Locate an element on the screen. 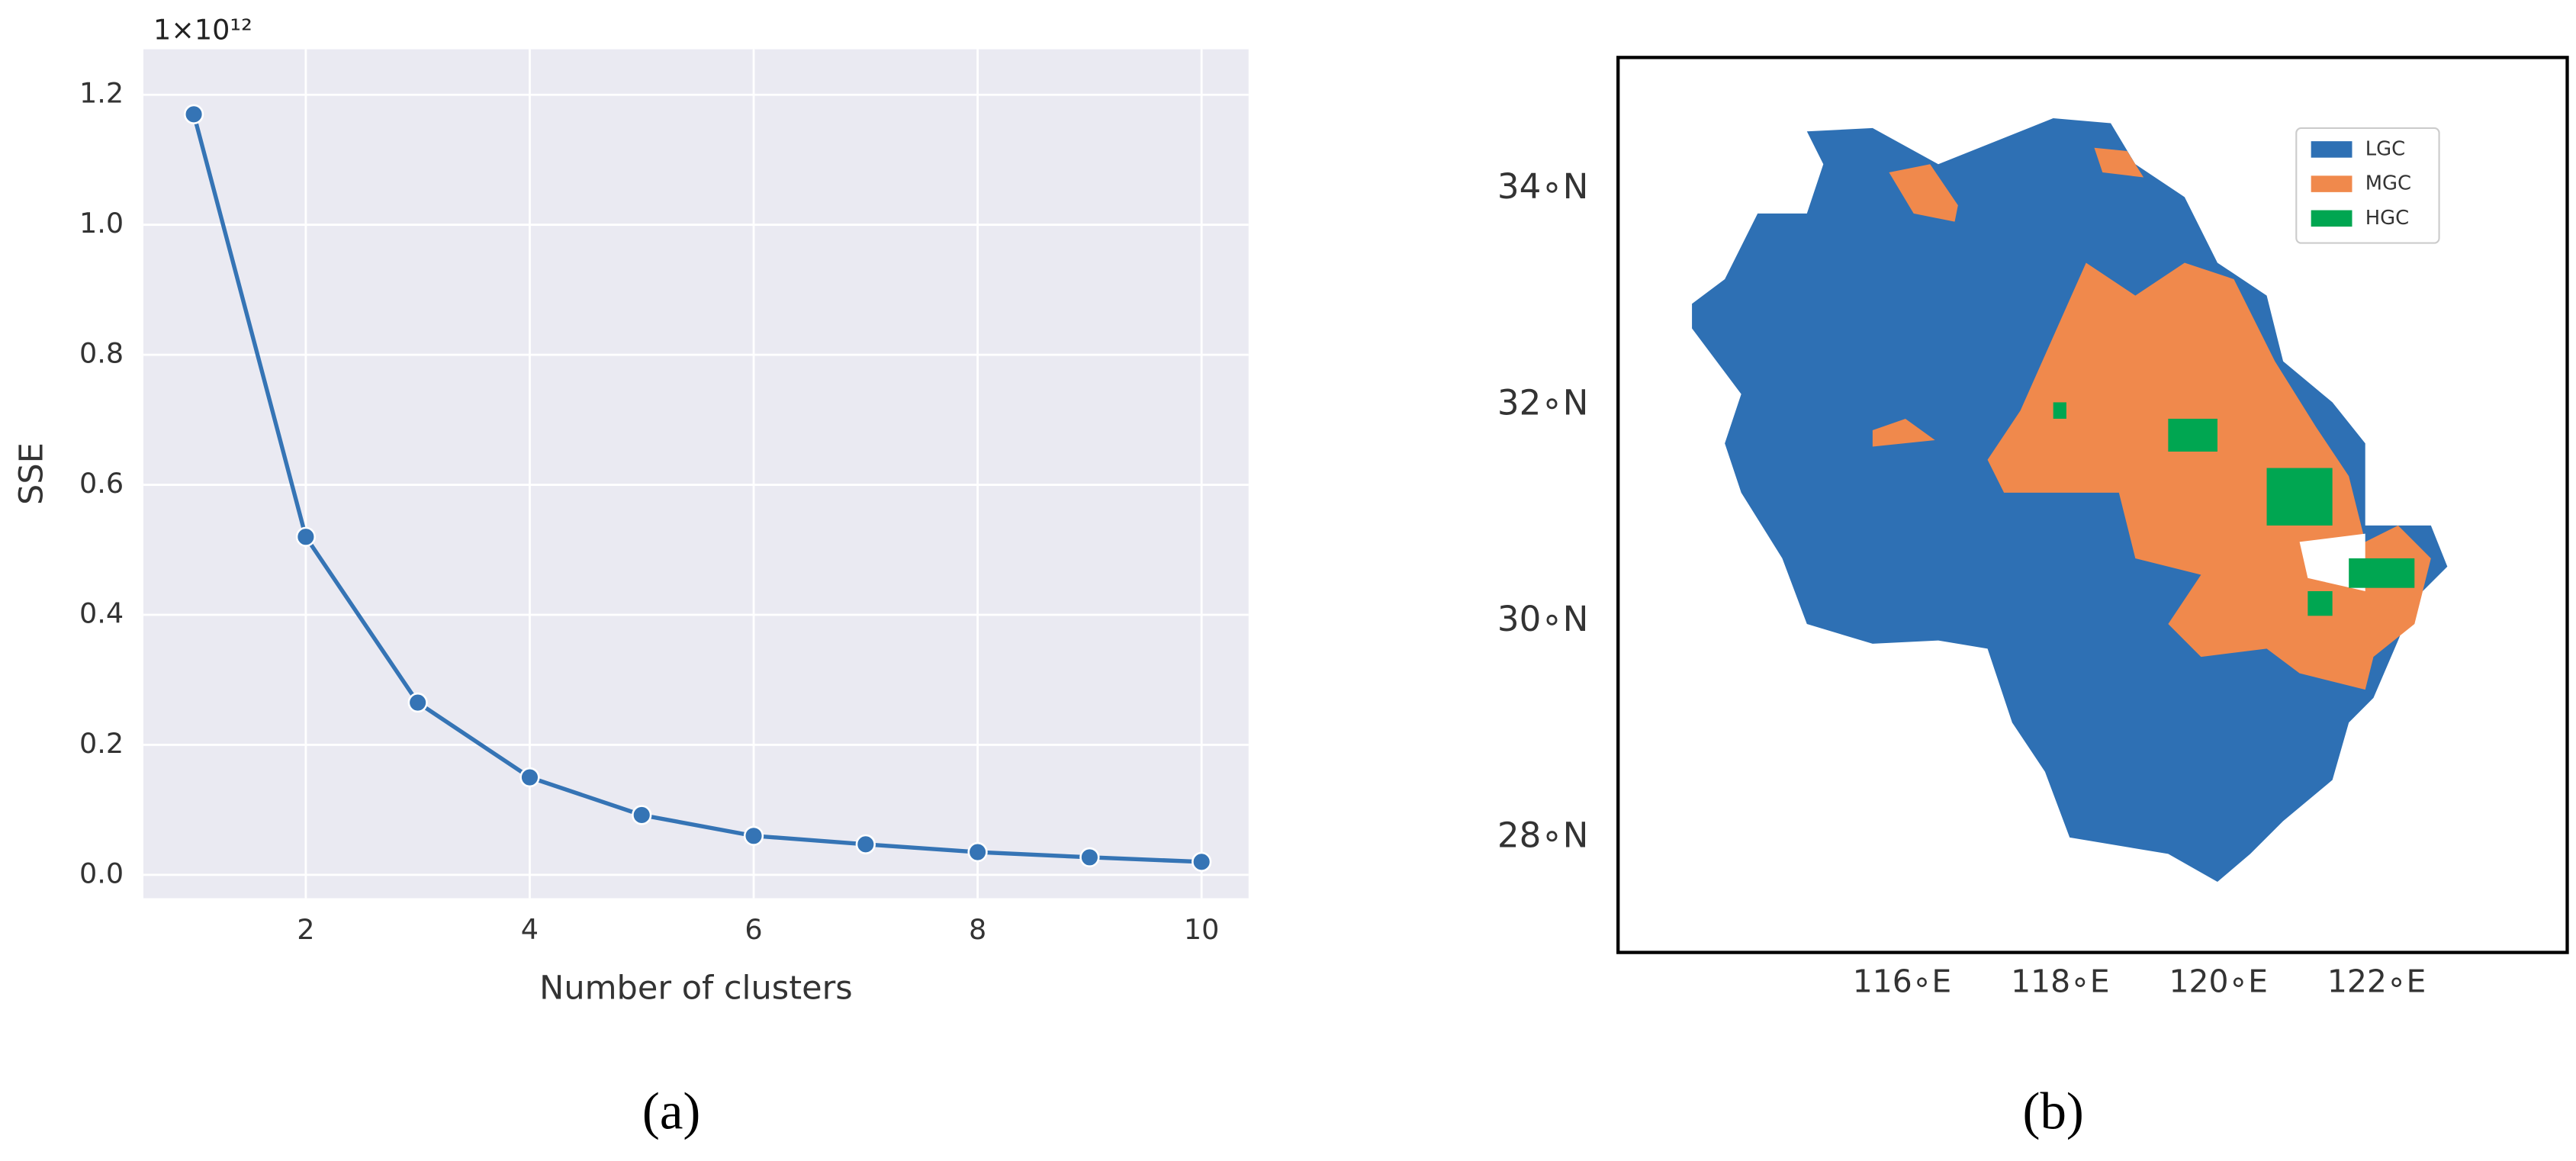 This screenshot has height=1161, width=2576. legend-label: MGC is located at coordinates (2388, 183).